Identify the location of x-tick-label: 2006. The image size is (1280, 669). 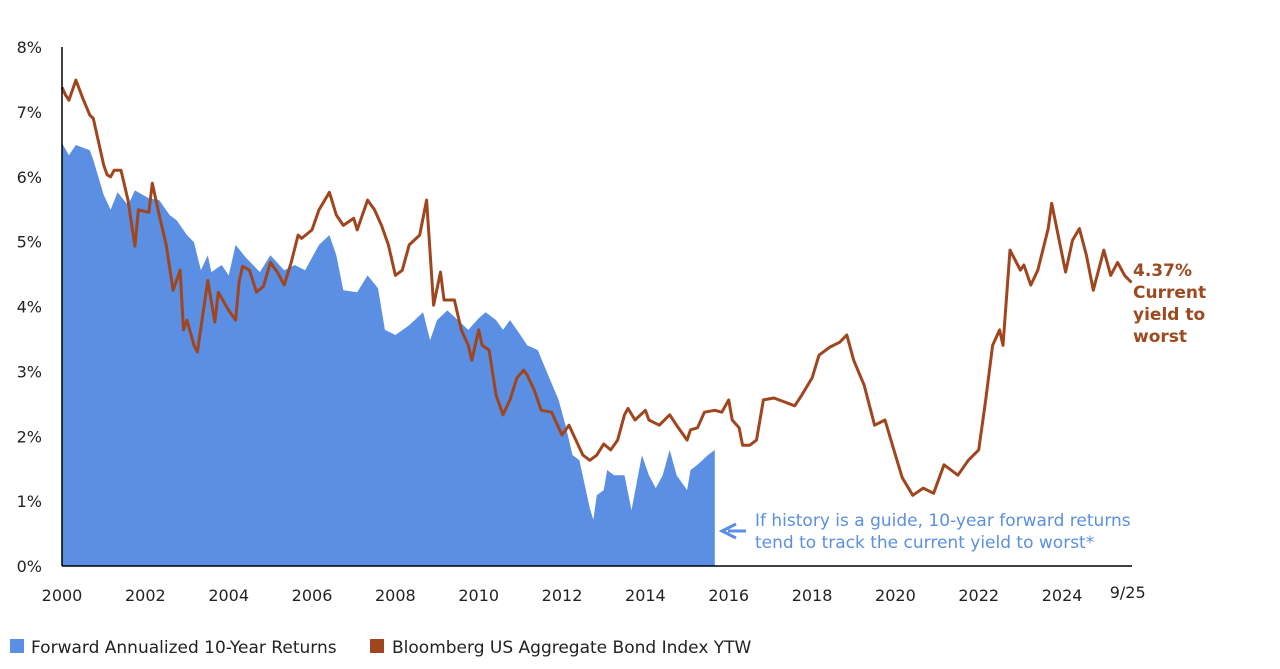
(312, 595).